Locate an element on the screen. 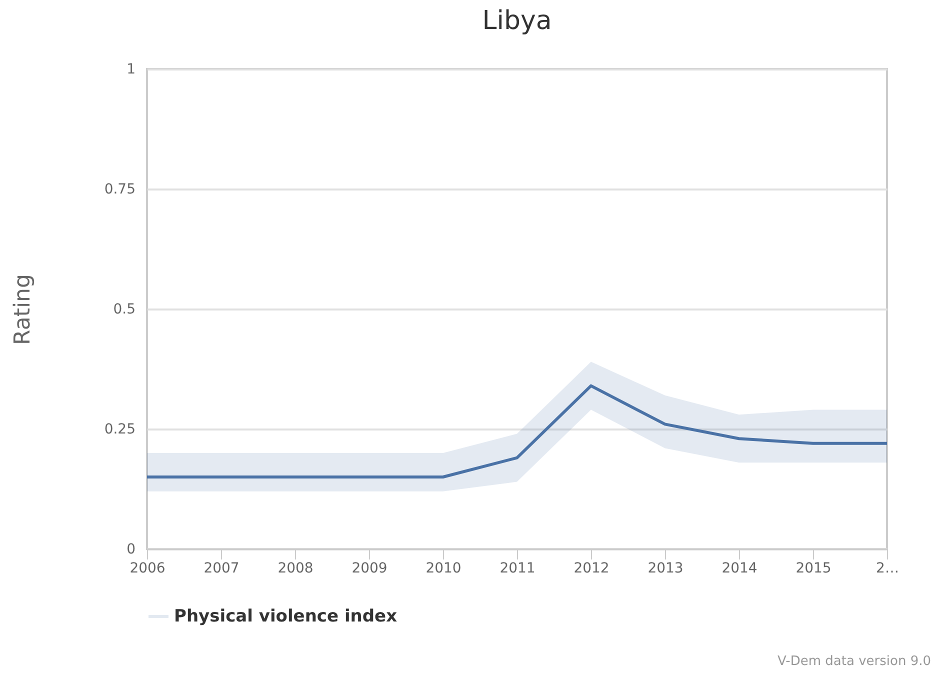 The height and width of the screenshot is (678, 937). x-tick-label: 2006 is located at coordinates (148, 568).